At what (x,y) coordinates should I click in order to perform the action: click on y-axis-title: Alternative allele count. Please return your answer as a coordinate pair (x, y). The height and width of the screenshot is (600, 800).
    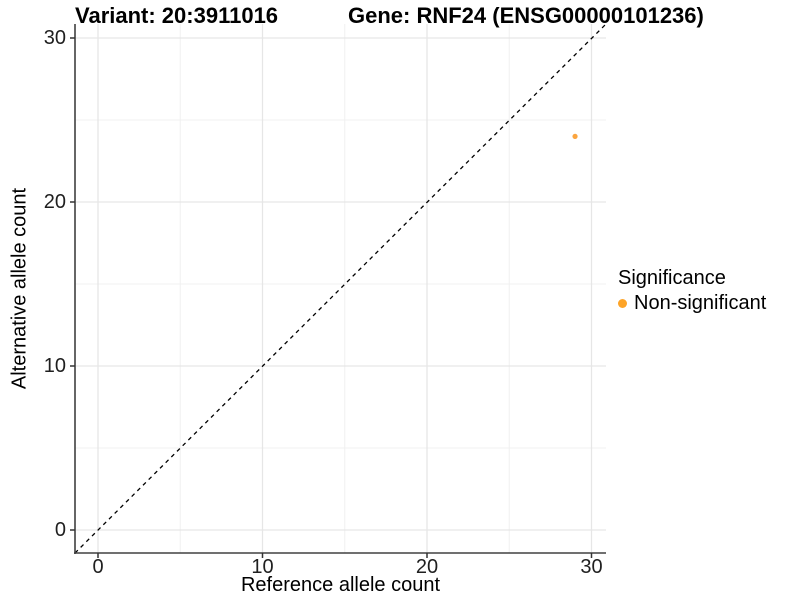
    Looking at the image, I should click on (19, 288).